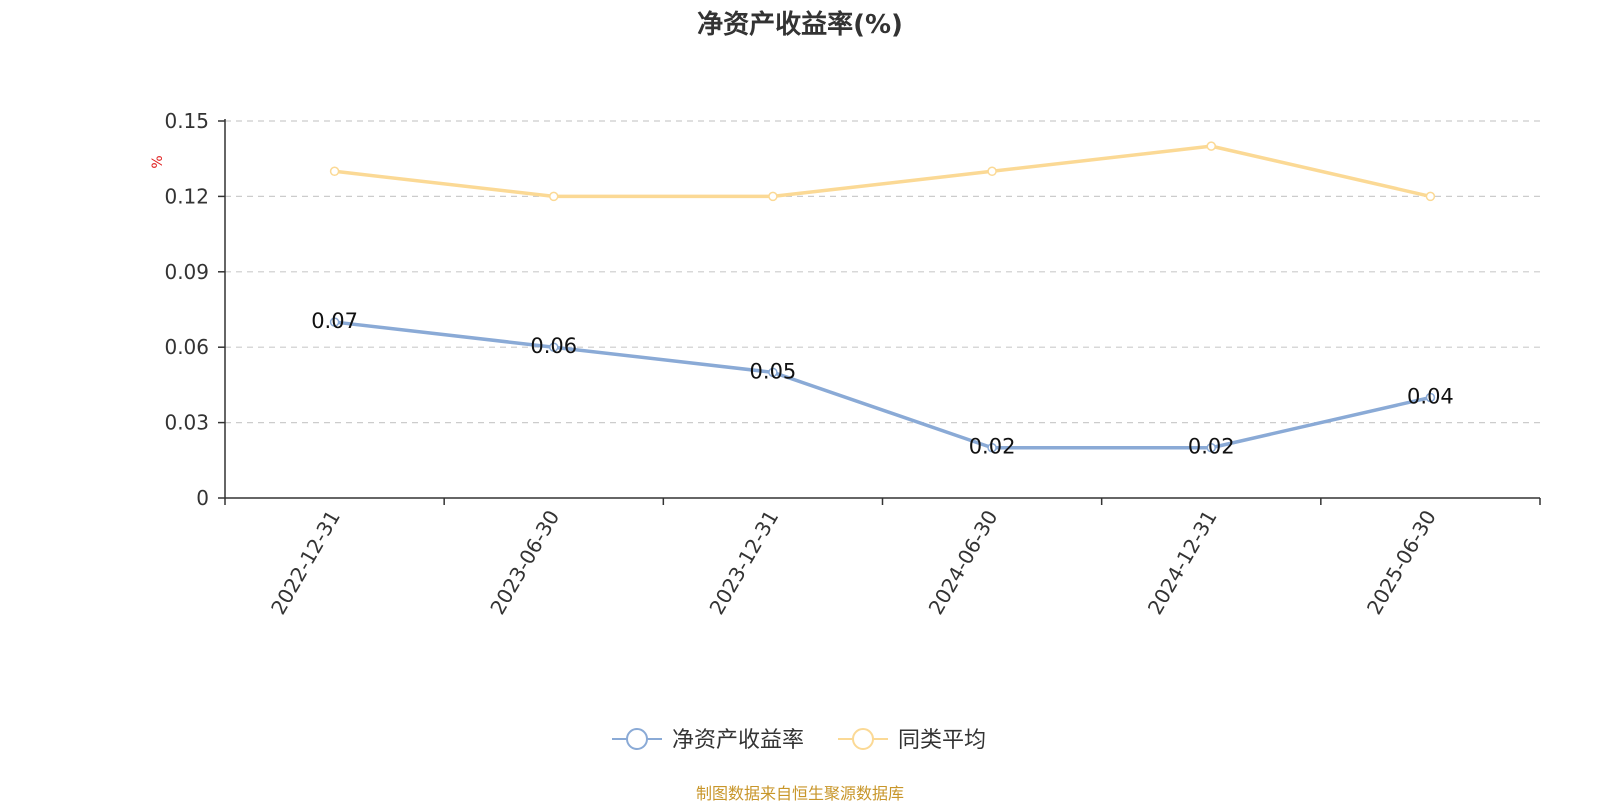 Image resolution: width=1600 pixels, height=804 pixels. I want to click on y-tick-label: 0.15, so click(186, 121).